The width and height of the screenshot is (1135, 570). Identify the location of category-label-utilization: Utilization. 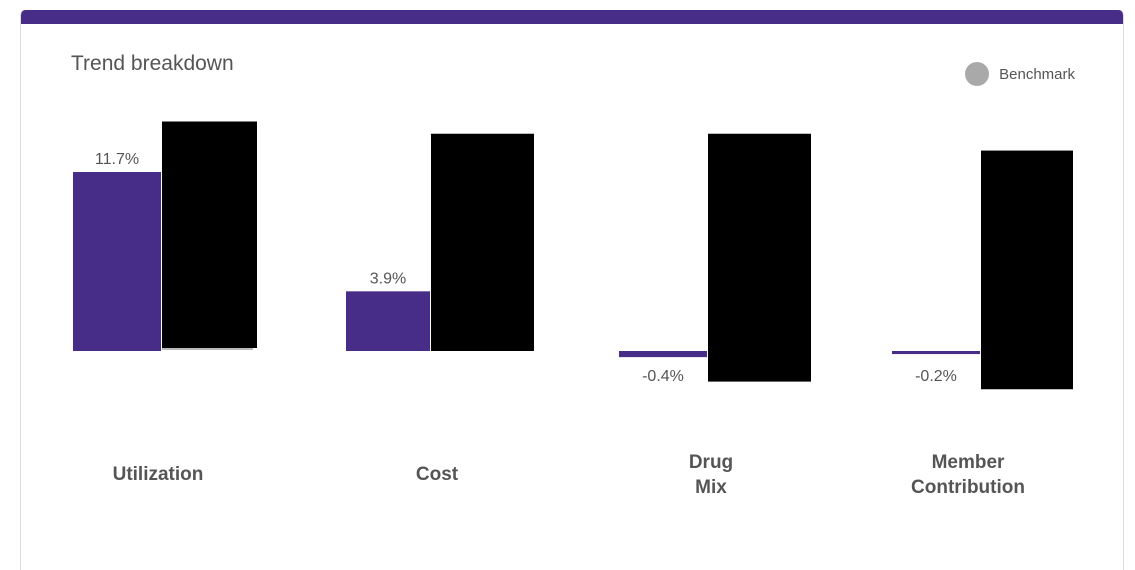
(158, 474).